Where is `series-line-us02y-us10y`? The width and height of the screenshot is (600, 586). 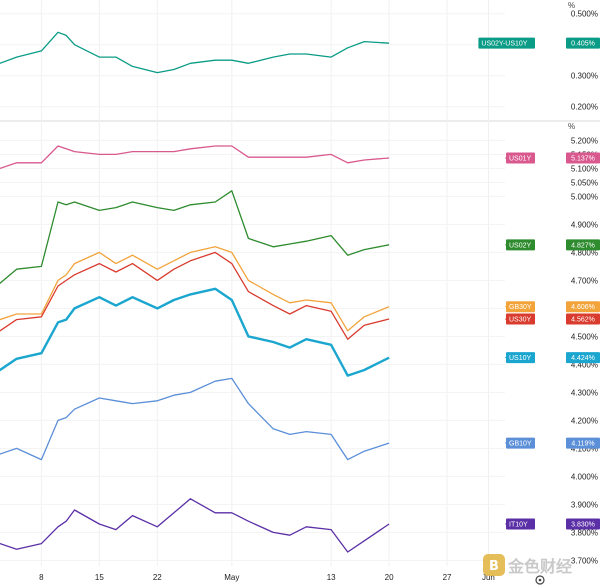
series-line-us02y-us10y is located at coordinates (195, 52).